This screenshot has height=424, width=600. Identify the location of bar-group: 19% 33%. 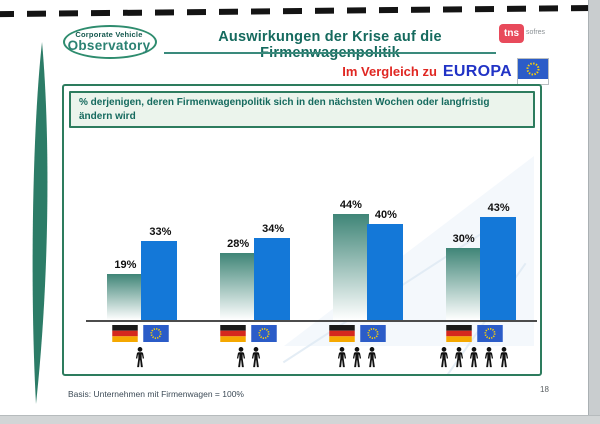
(142, 273).